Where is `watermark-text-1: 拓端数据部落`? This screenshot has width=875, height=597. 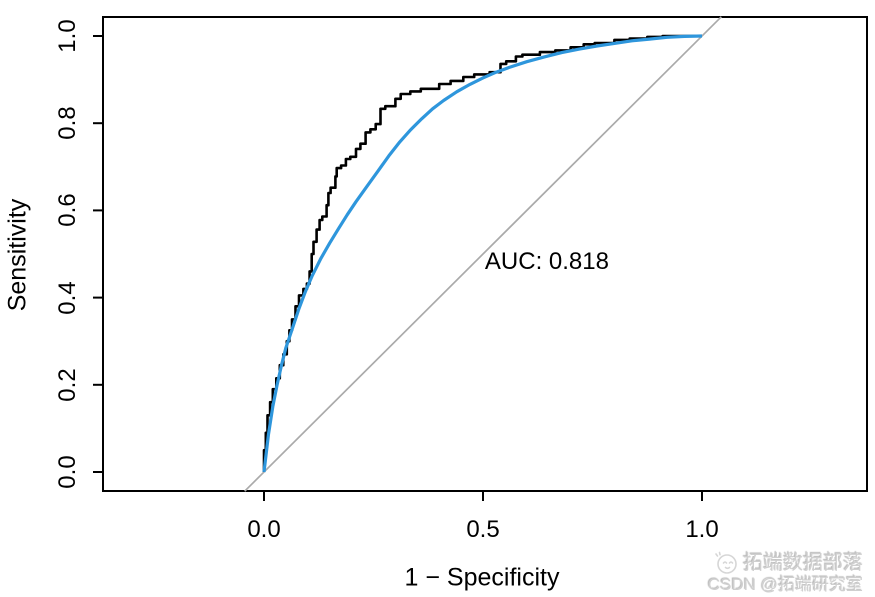
watermark-text-1: 拓端数据部落 is located at coordinates (803, 562).